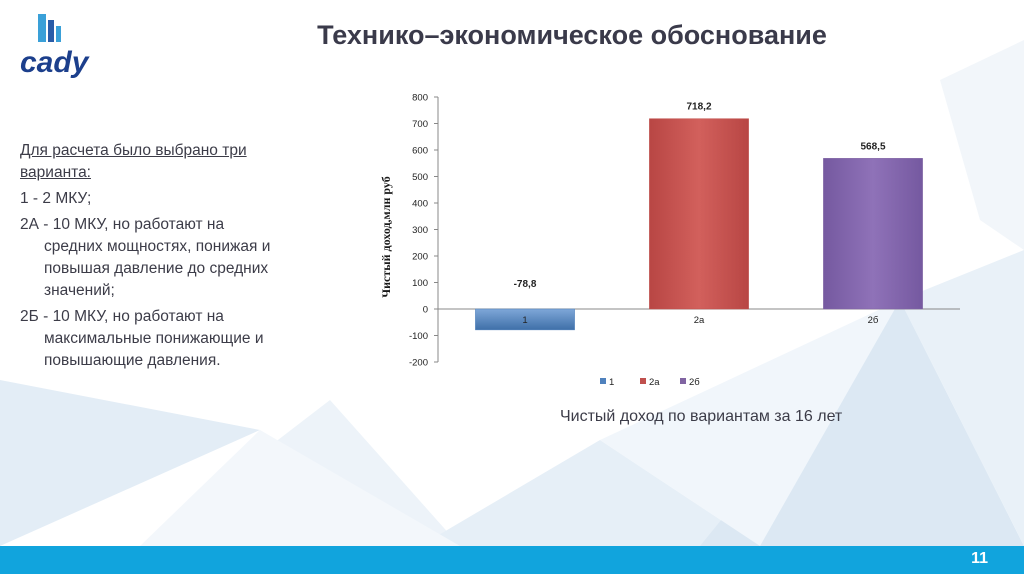  Describe the element at coordinates (572, 35) in the screenshot. I see `page-title: Технико–экономическое обоснование` at that location.